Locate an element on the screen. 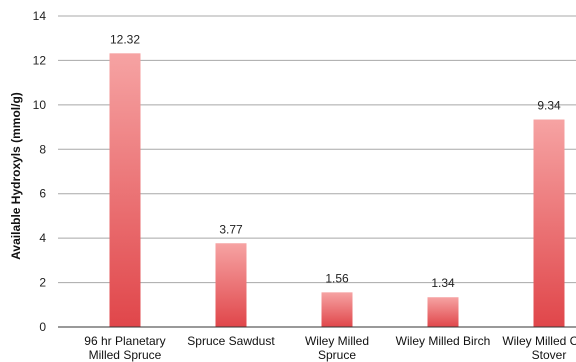 The image size is (576, 362). y-tick-label: 4 is located at coordinates (42, 238).